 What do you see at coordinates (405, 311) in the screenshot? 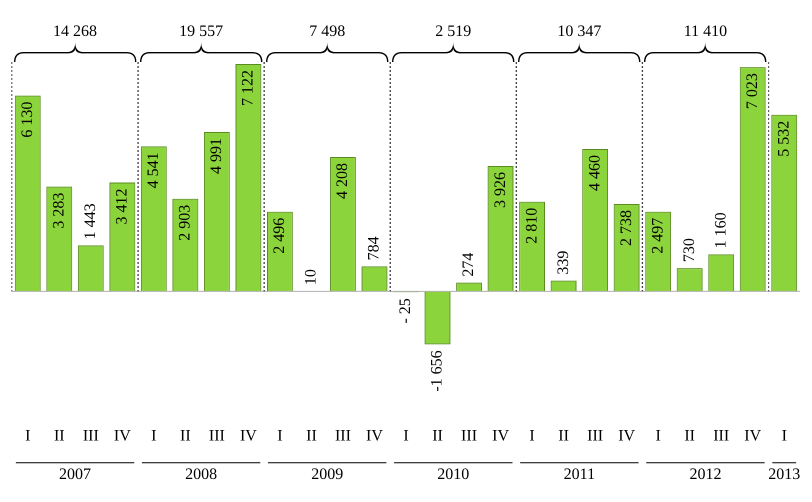
I see `data-label: - 25` at bounding box center [405, 311].